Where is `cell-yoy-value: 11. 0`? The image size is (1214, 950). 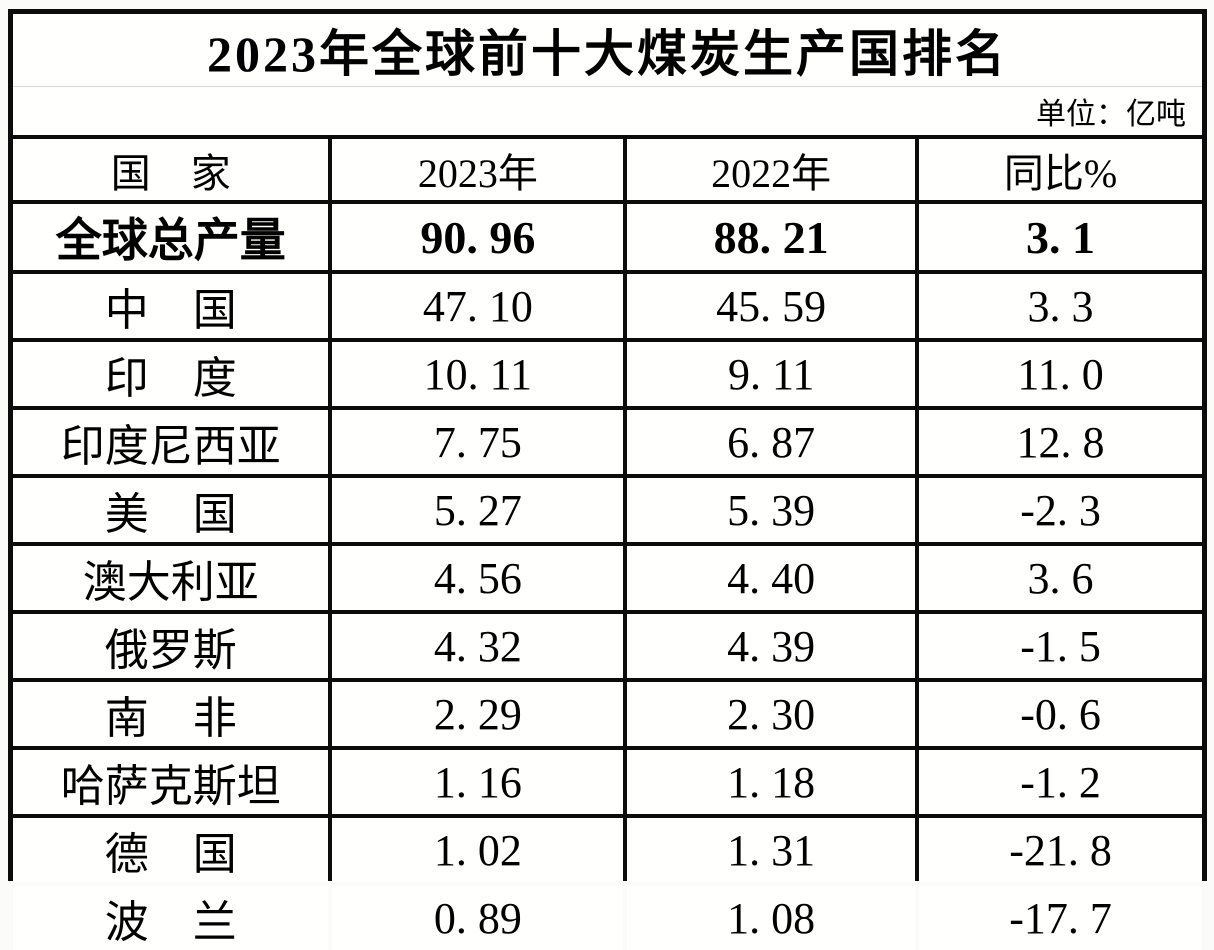 cell-yoy-value: 11. 0 is located at coordinates (1060, 374).